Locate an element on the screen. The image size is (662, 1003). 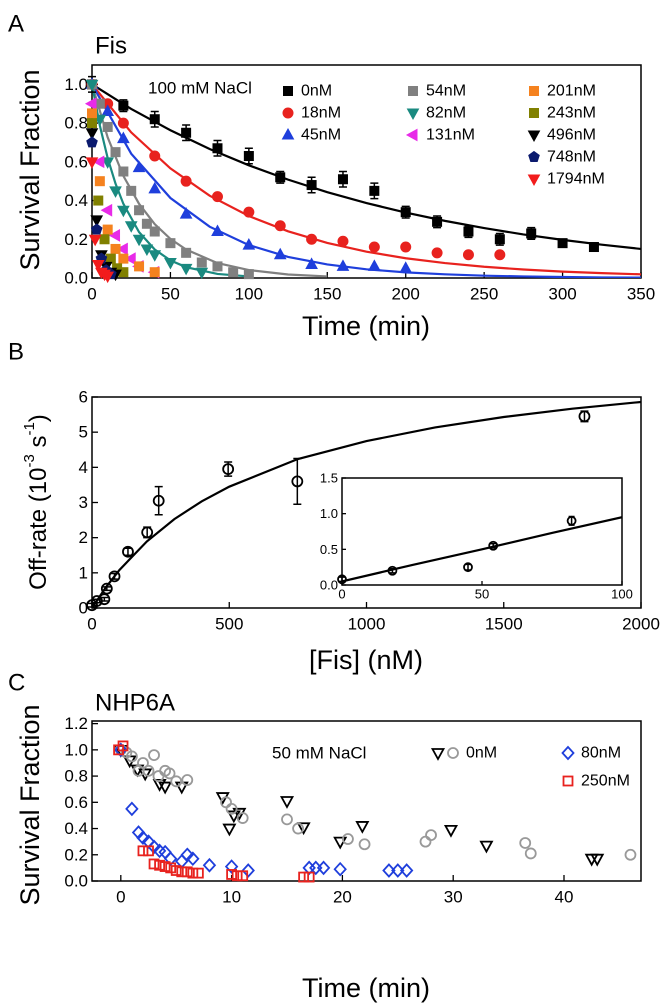
y-tick-label: 0.8 is located at coordinates (76, 123).